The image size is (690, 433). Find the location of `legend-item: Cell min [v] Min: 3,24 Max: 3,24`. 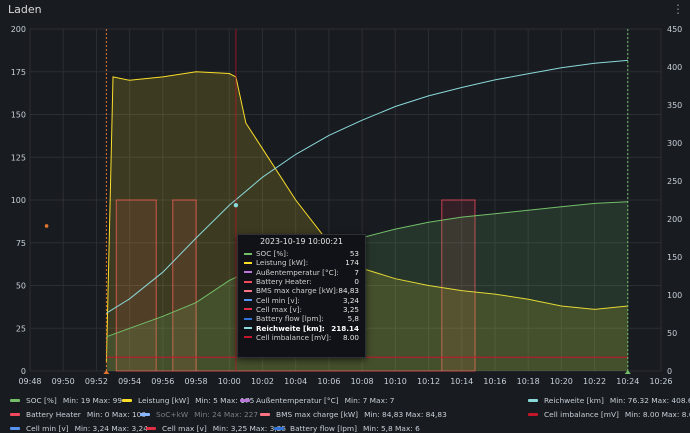

legend-item: Cell min [v] Min: 3,24 Max: 3,24 is located at coordinates (79, 428).